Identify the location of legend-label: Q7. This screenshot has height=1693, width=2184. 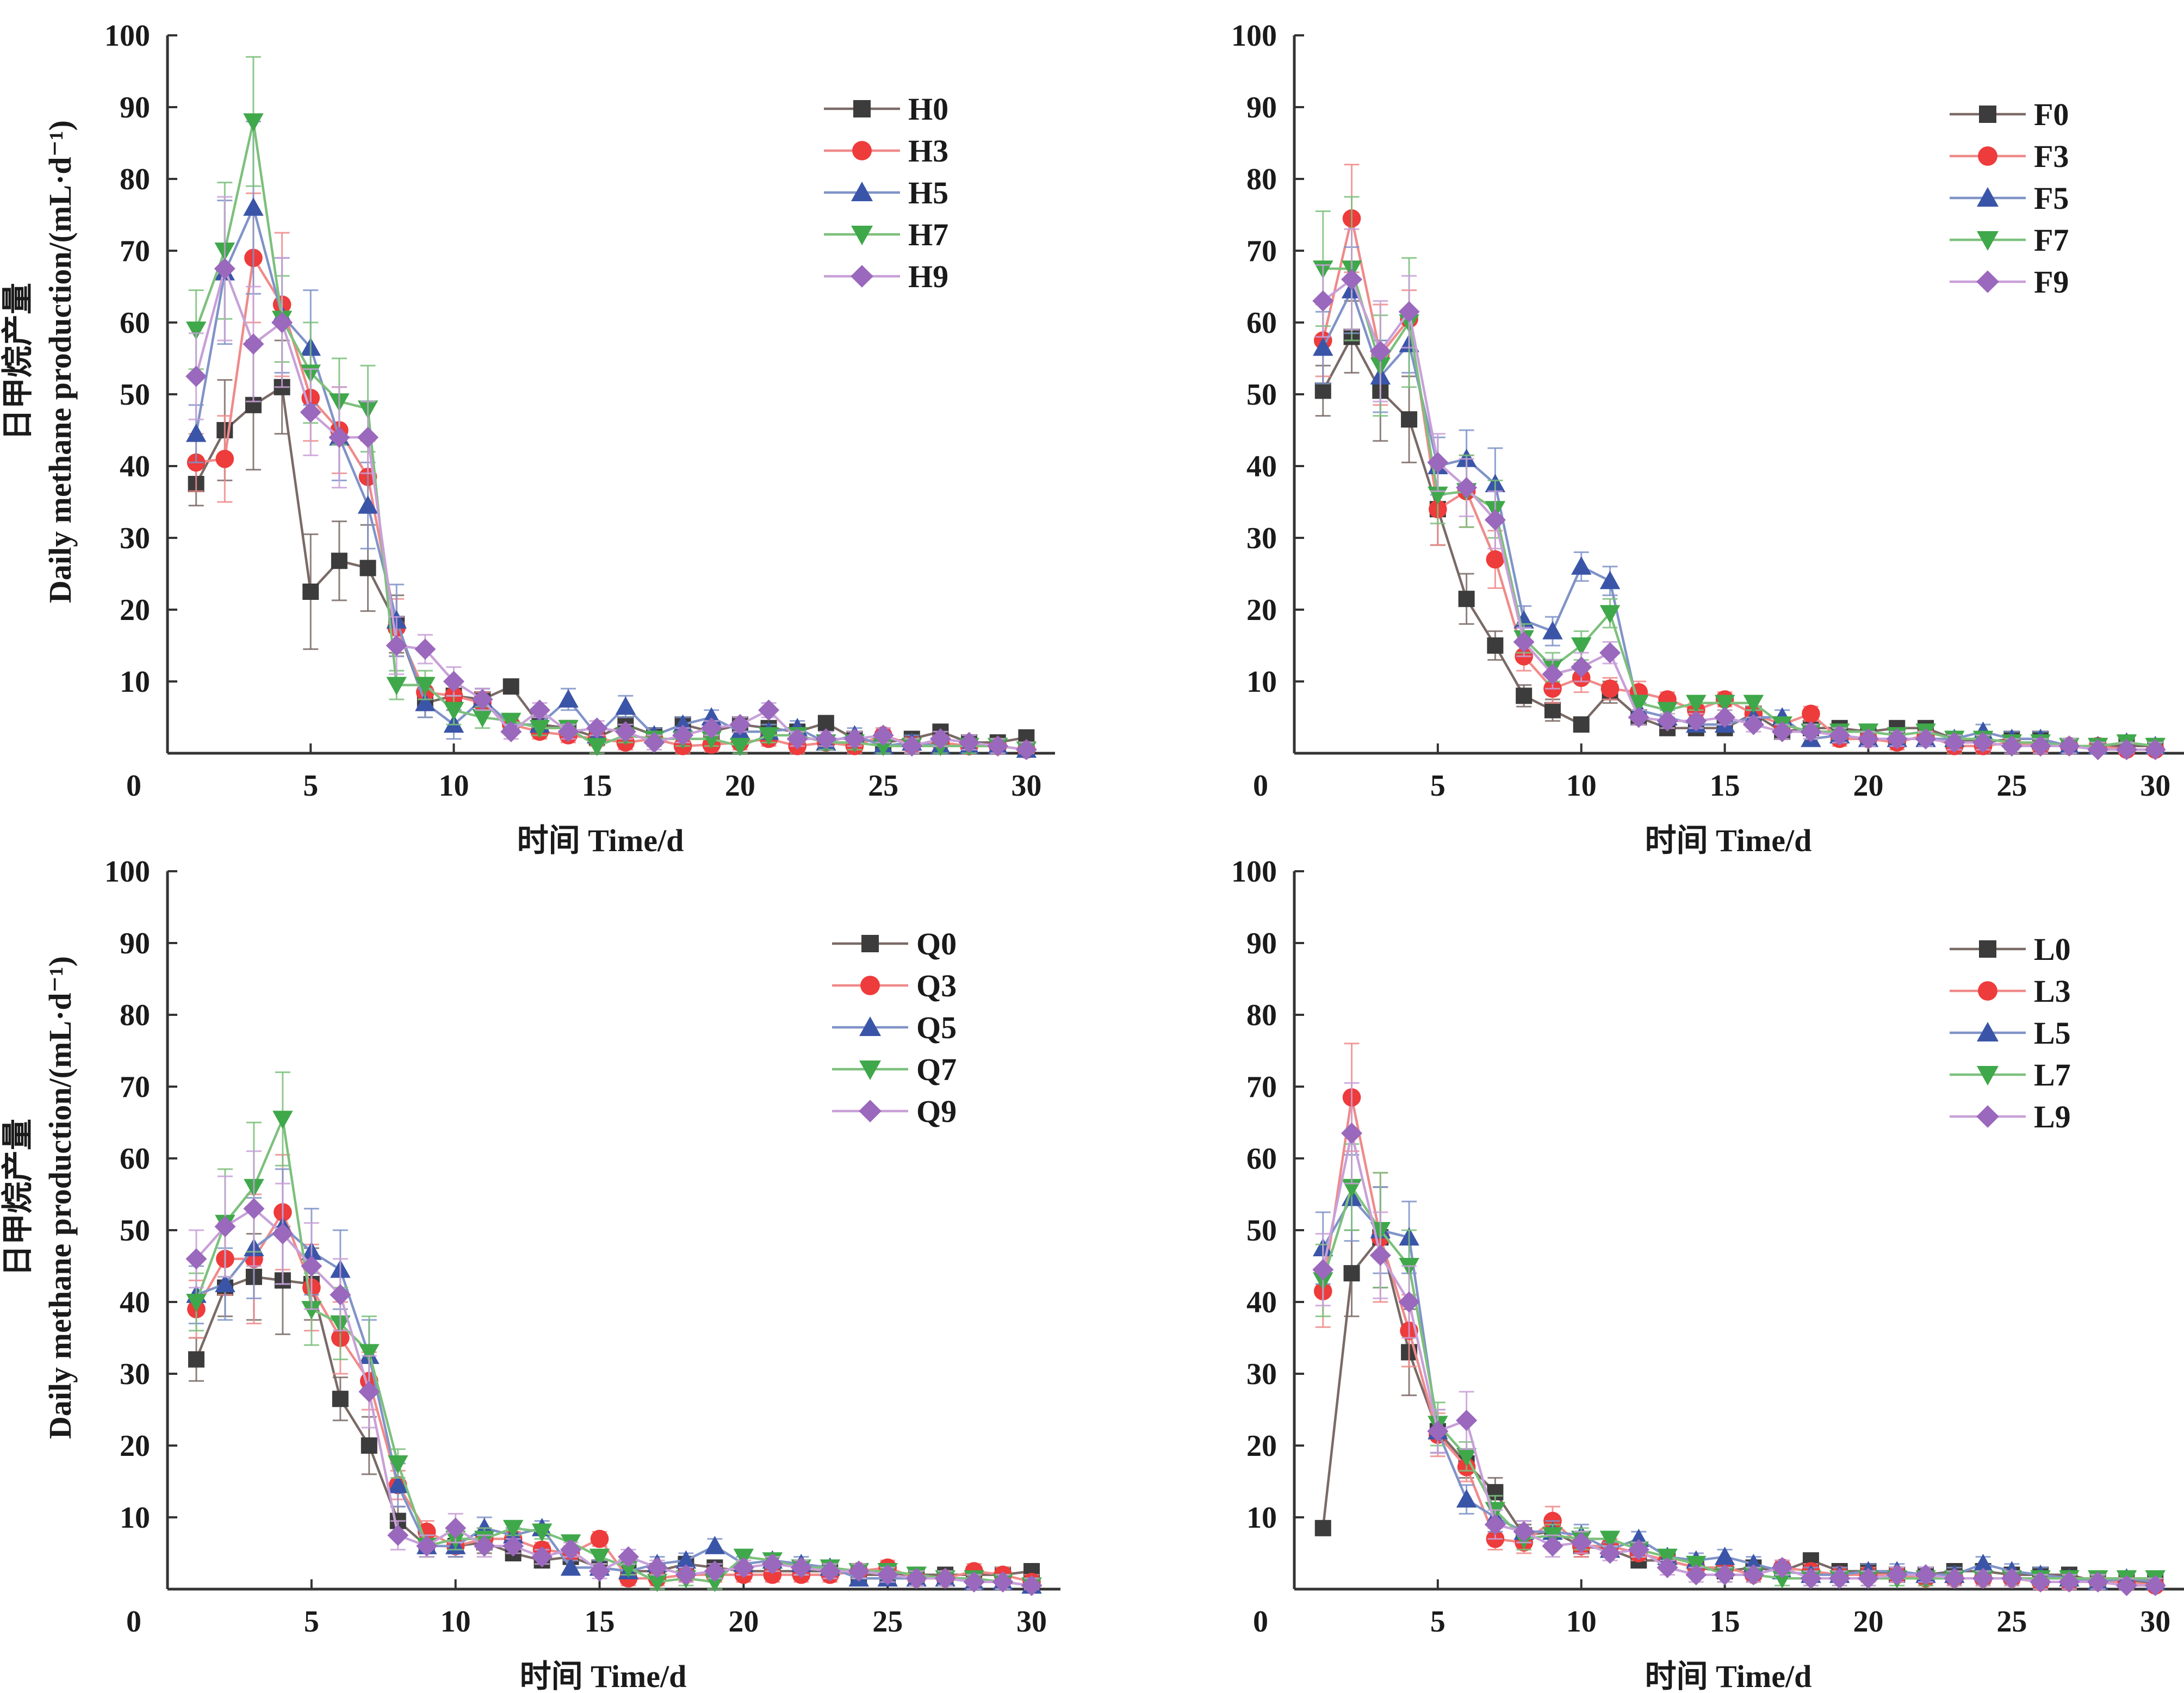
(936, 1069).